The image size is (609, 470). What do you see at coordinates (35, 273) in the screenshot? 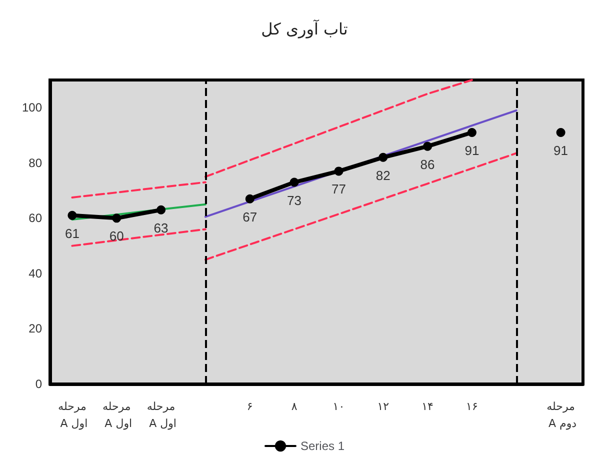
I see `y-tick-label: 40` at bounding box center [35, 273].